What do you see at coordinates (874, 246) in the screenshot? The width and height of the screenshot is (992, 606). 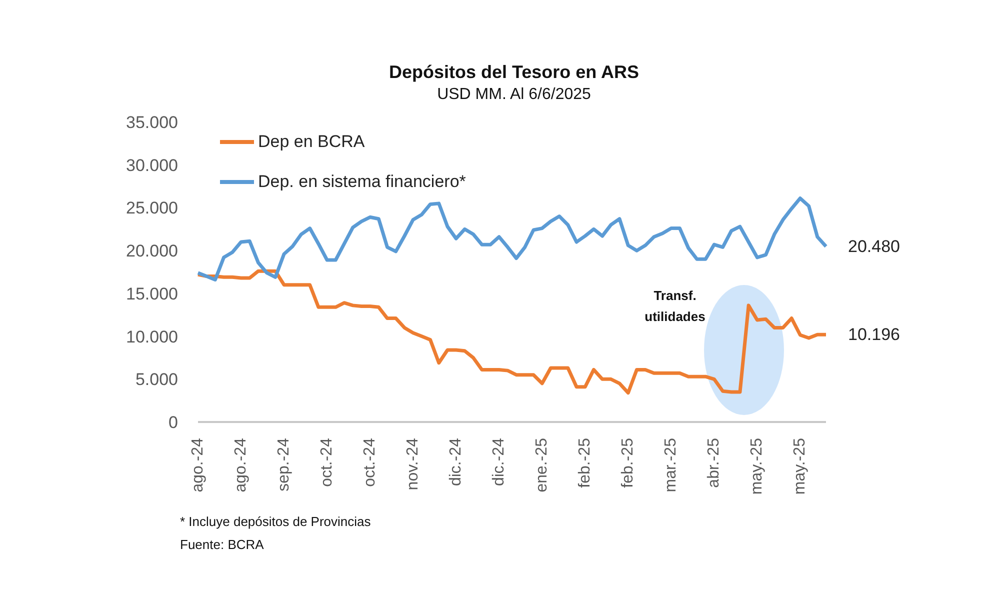 I see `data-label: 20.480` at bounding box center [874, 246].